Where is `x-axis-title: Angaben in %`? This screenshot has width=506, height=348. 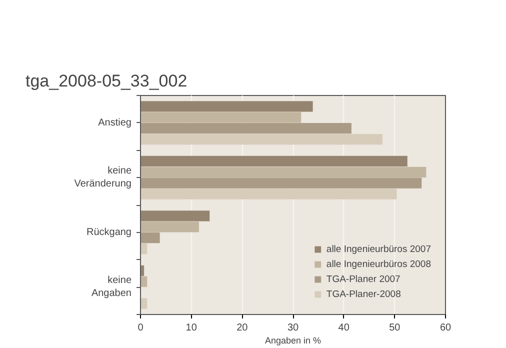
x-axis-title: Angaben in % is located at coordinates (293, 341).